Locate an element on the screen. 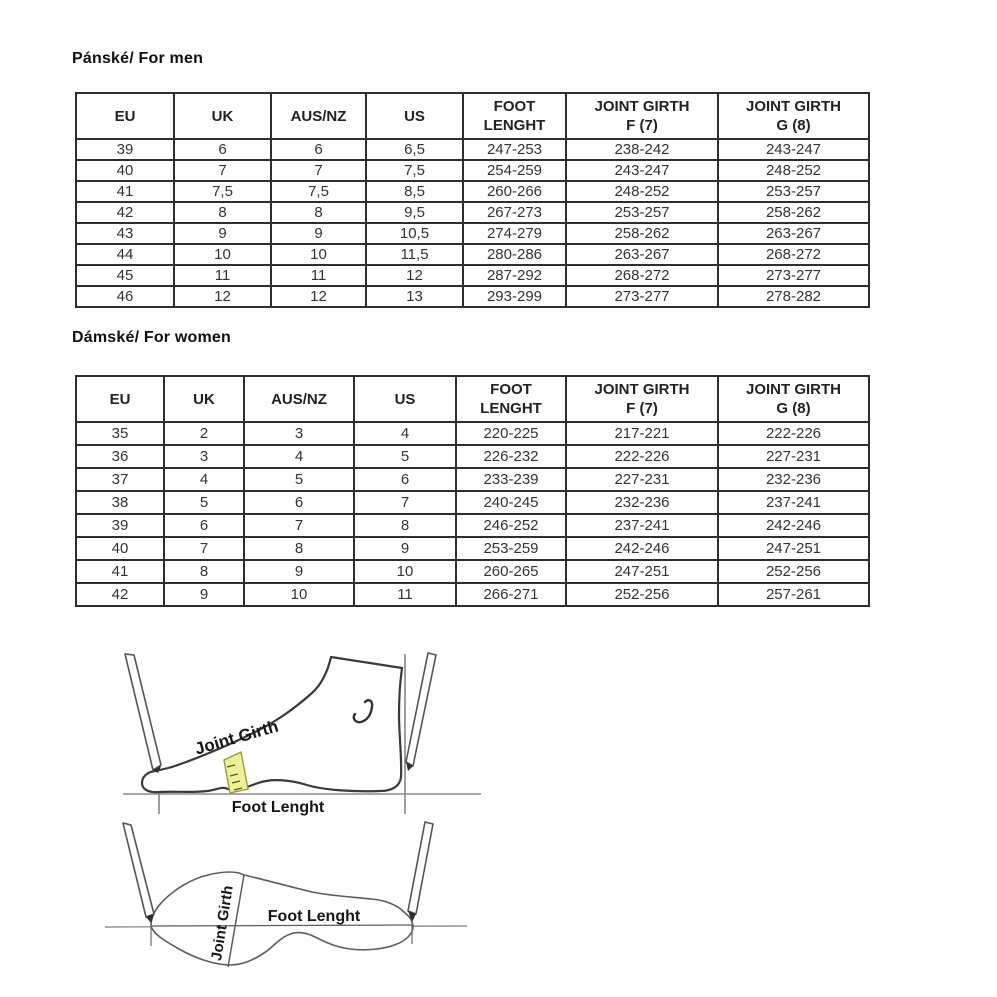 The height and width of the screenshot is (997, 997). table-row: 36 3 4 5 226-232 222-226 227-231 is located at coordinates (472, 456).